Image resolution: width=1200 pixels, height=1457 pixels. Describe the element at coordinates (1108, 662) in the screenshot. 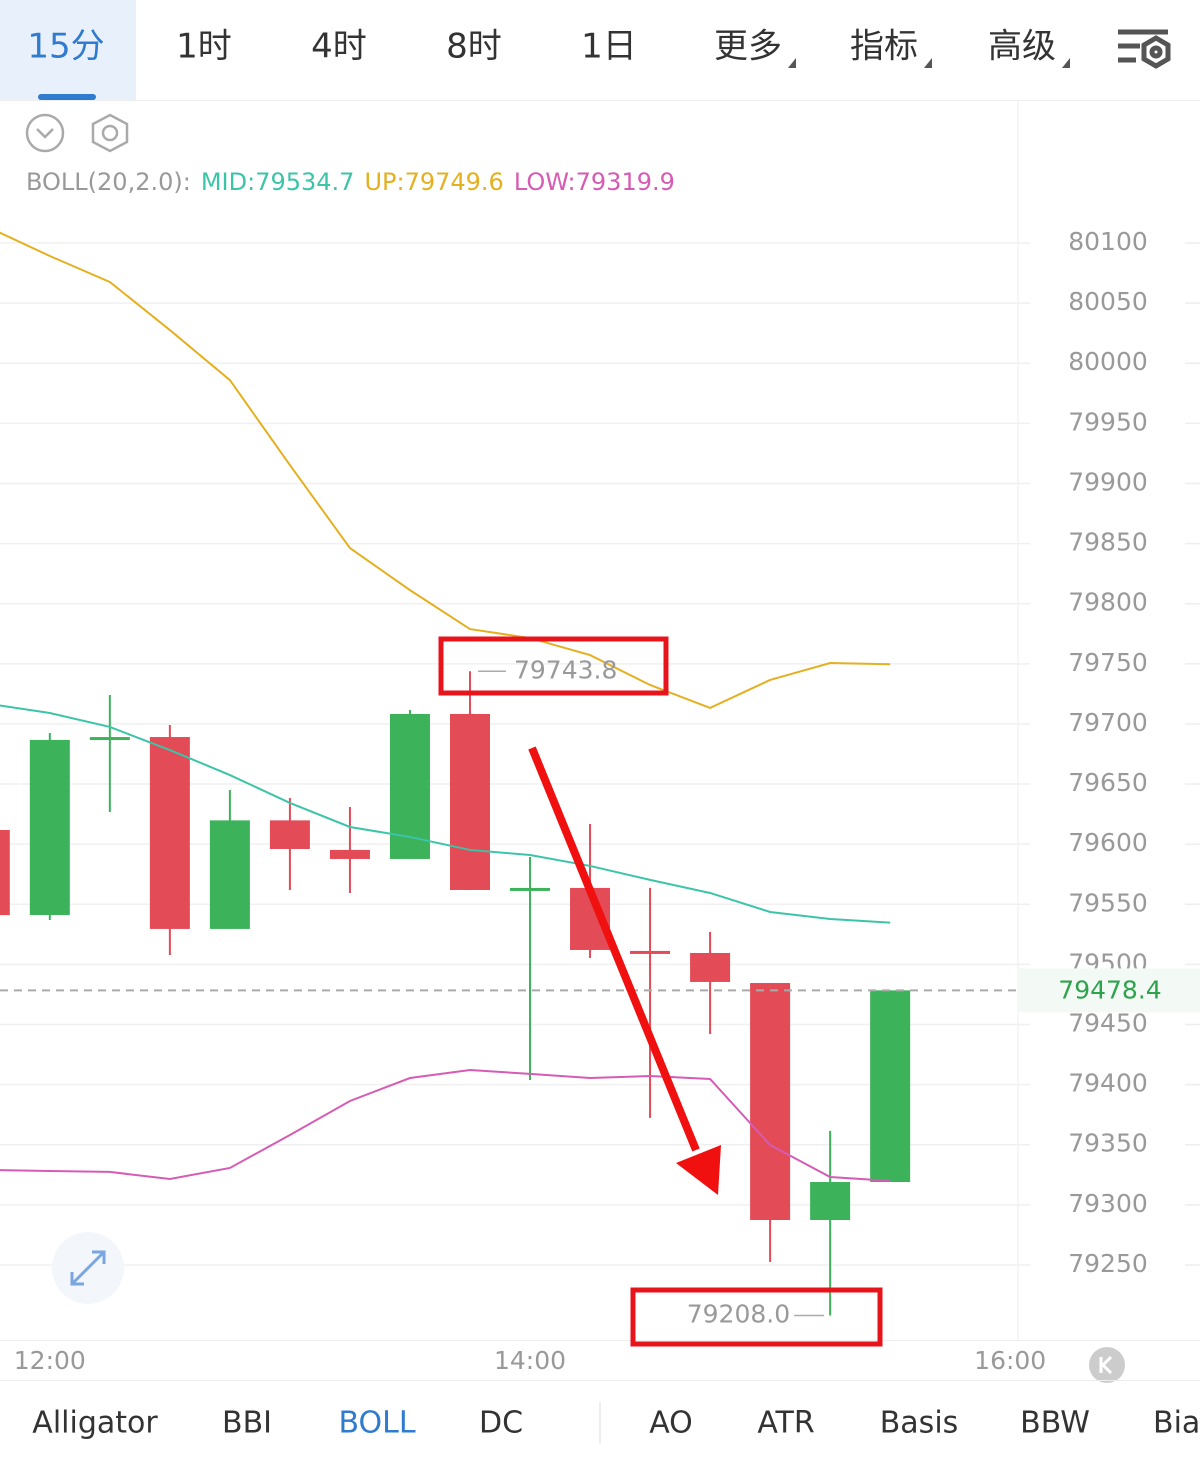

I see `y-tick-label: 79750` at that location.